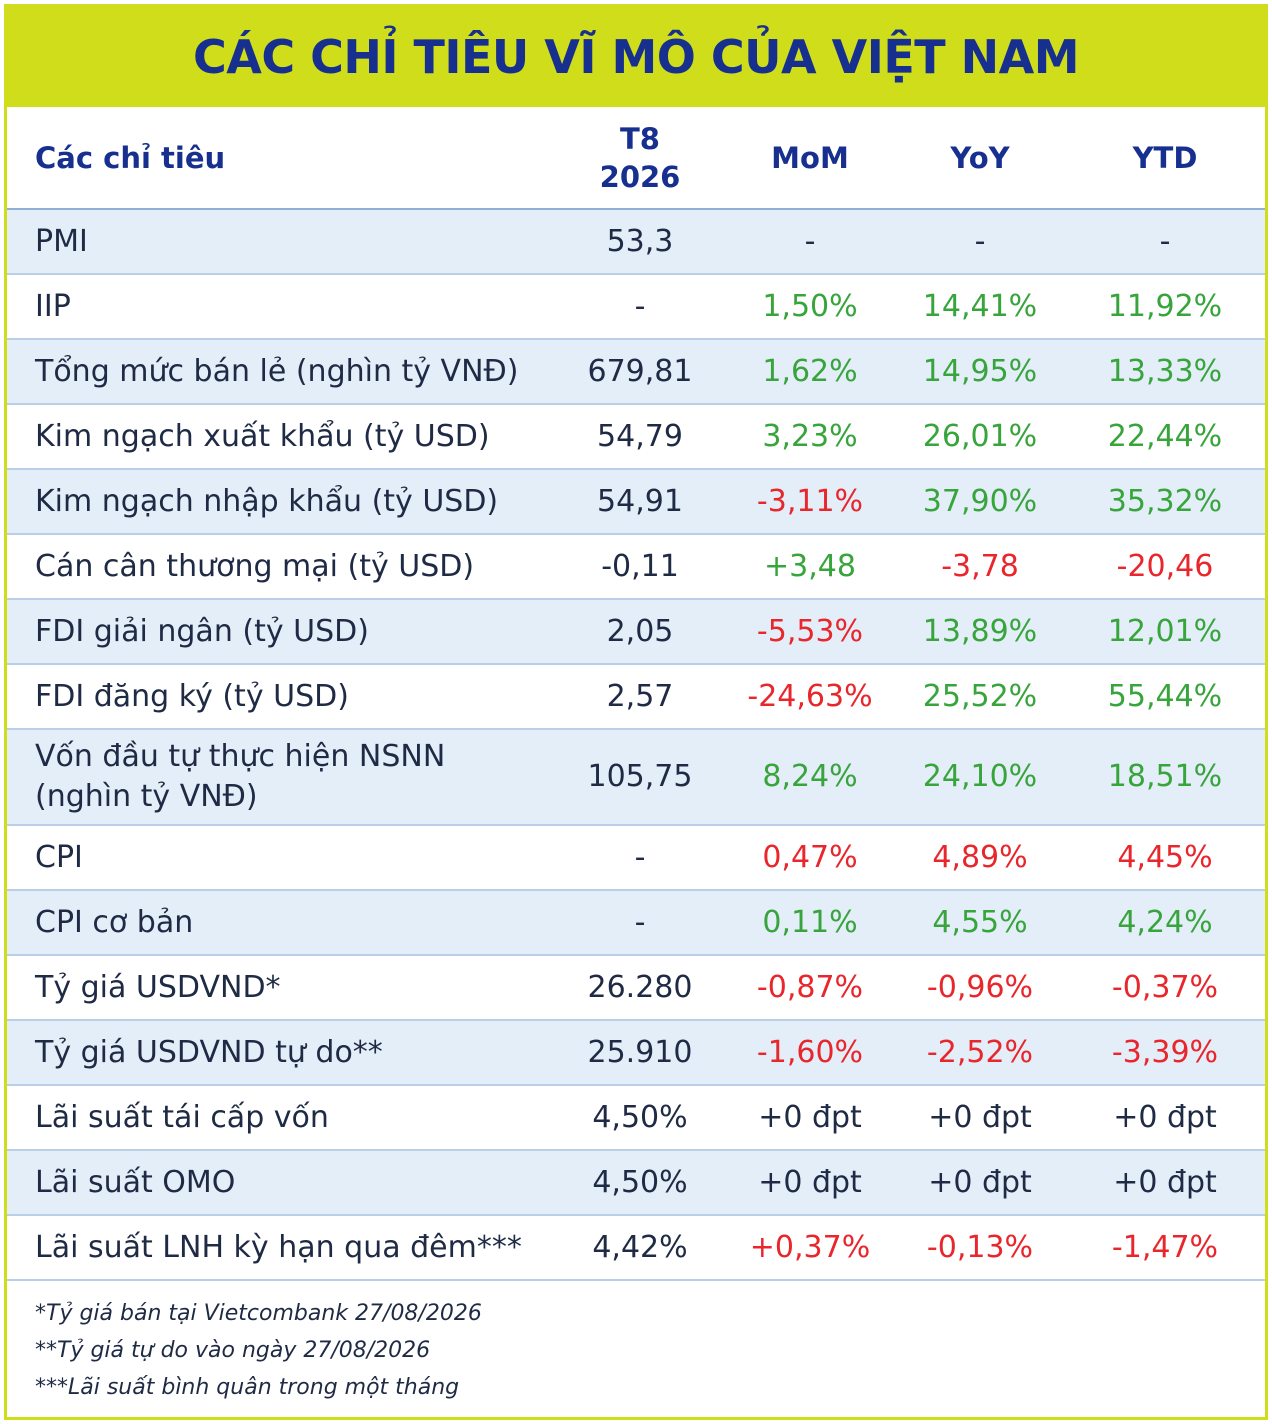 Image resolution: width=1272 pixels, height=1424 pixels. What do you see at coordinates (1165, 306) in the screenshot?
I see `row-ytd: 11,92%` at bounding box center [1165, 306].